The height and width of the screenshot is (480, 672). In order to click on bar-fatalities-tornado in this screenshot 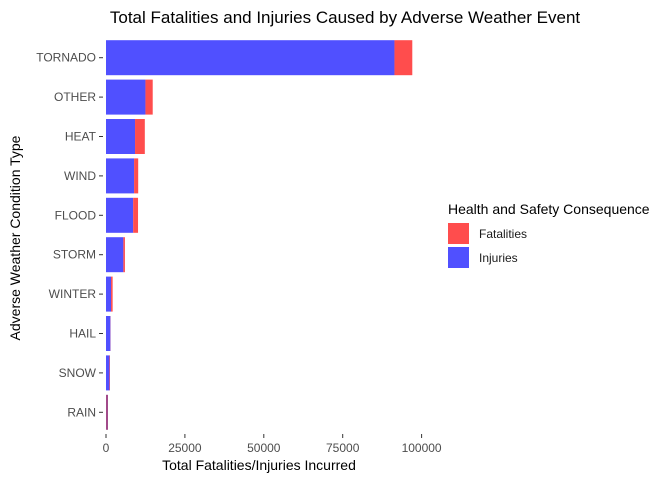, I will do `click(403, 58)`.